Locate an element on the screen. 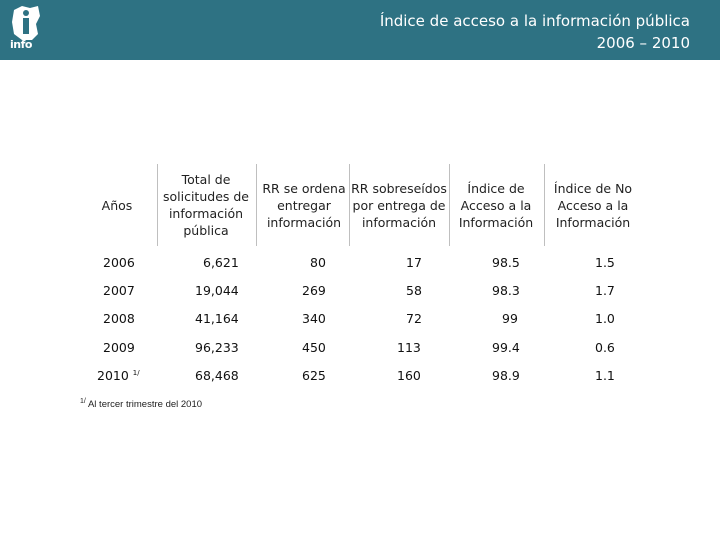  column-header-rr-ordena: RR se ordena entregar información is located at coordinates (304, 205).